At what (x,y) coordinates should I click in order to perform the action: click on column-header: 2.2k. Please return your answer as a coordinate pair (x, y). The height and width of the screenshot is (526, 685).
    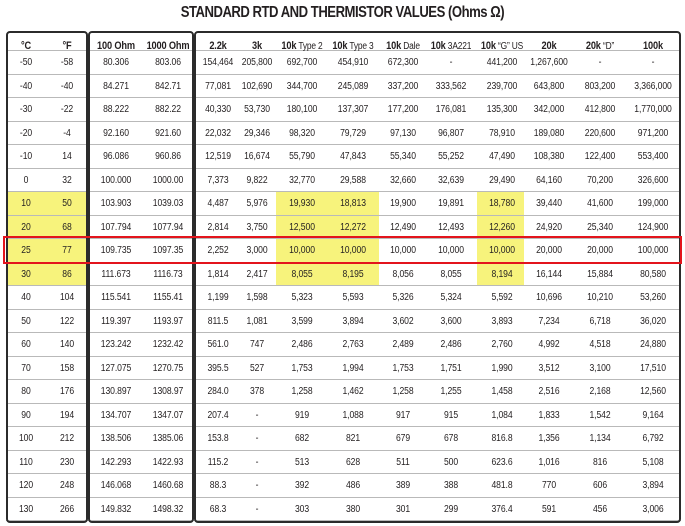
    Looking at the image, I should click on (217, 46).